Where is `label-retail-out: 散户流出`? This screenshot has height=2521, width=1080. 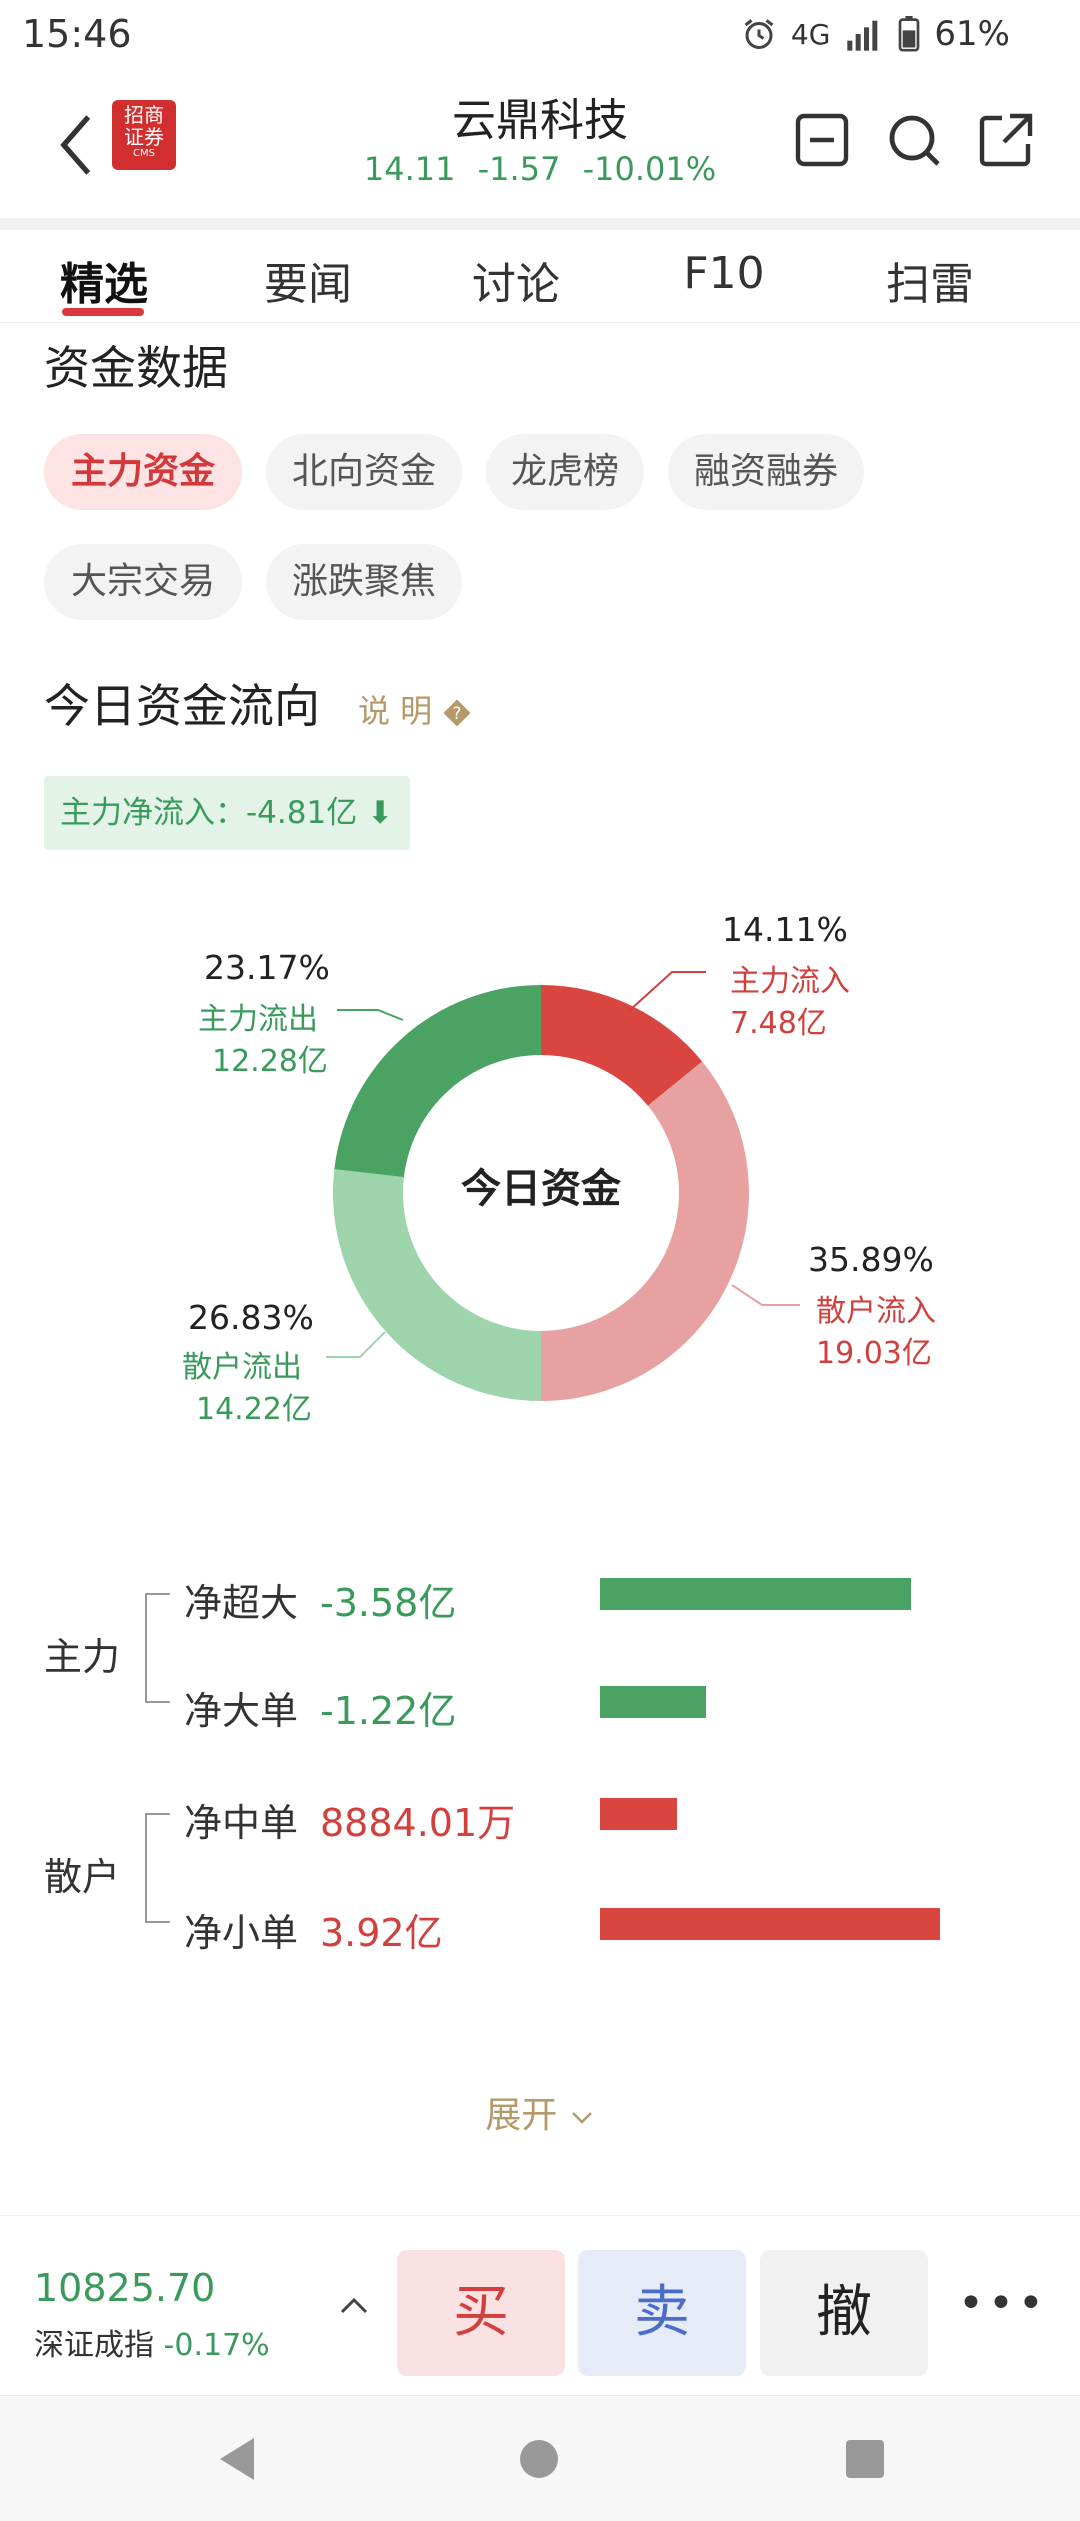
label-retail-out: 散户流出 is located at coordinates (242, 1367).